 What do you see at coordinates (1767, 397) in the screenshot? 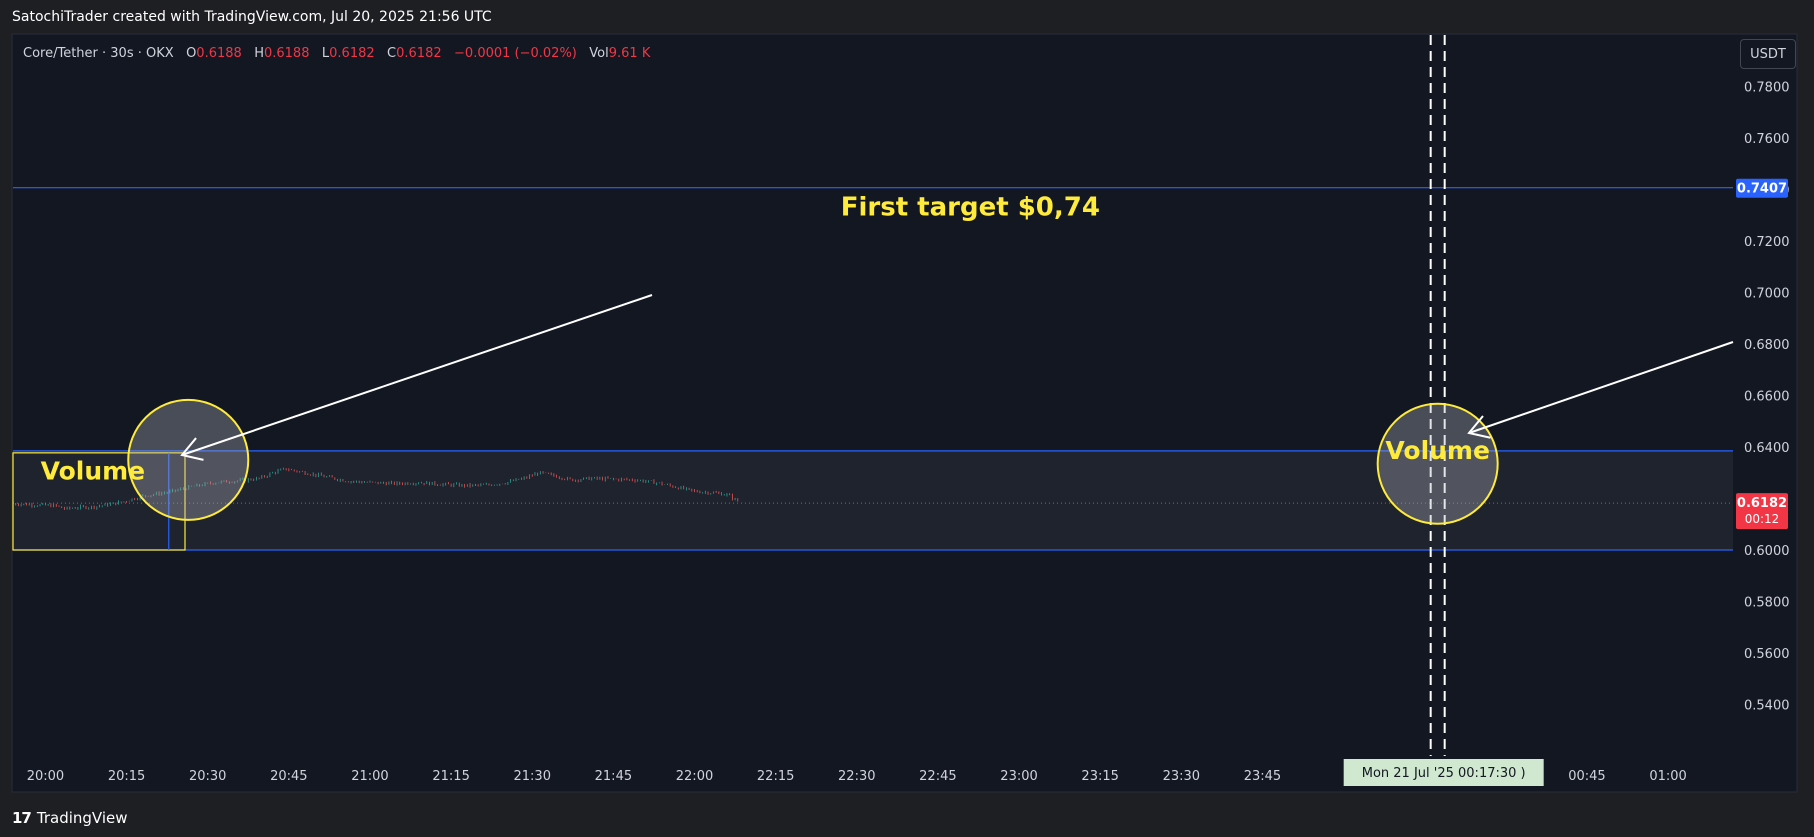
I see `y-tick-label: 0.6600` at bounding box center [1767, 397].